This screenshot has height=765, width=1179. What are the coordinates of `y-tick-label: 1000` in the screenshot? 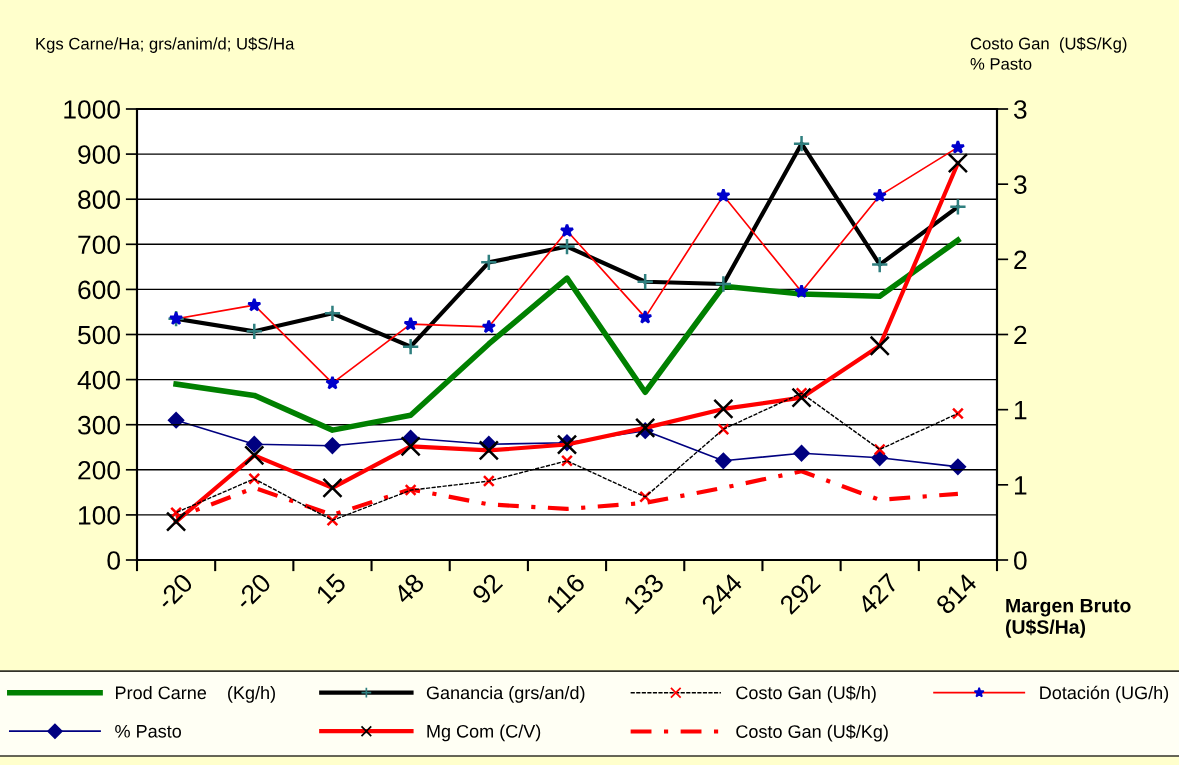 It's located at (92, 109).